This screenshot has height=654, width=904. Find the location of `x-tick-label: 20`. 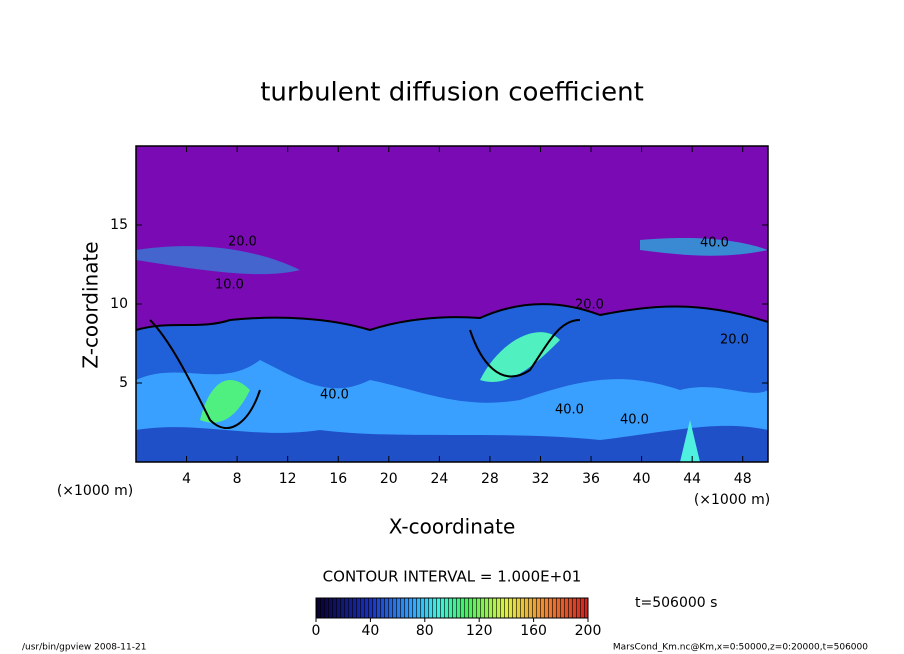

x-tick-label: 20 is located at coordinates (389, 479).